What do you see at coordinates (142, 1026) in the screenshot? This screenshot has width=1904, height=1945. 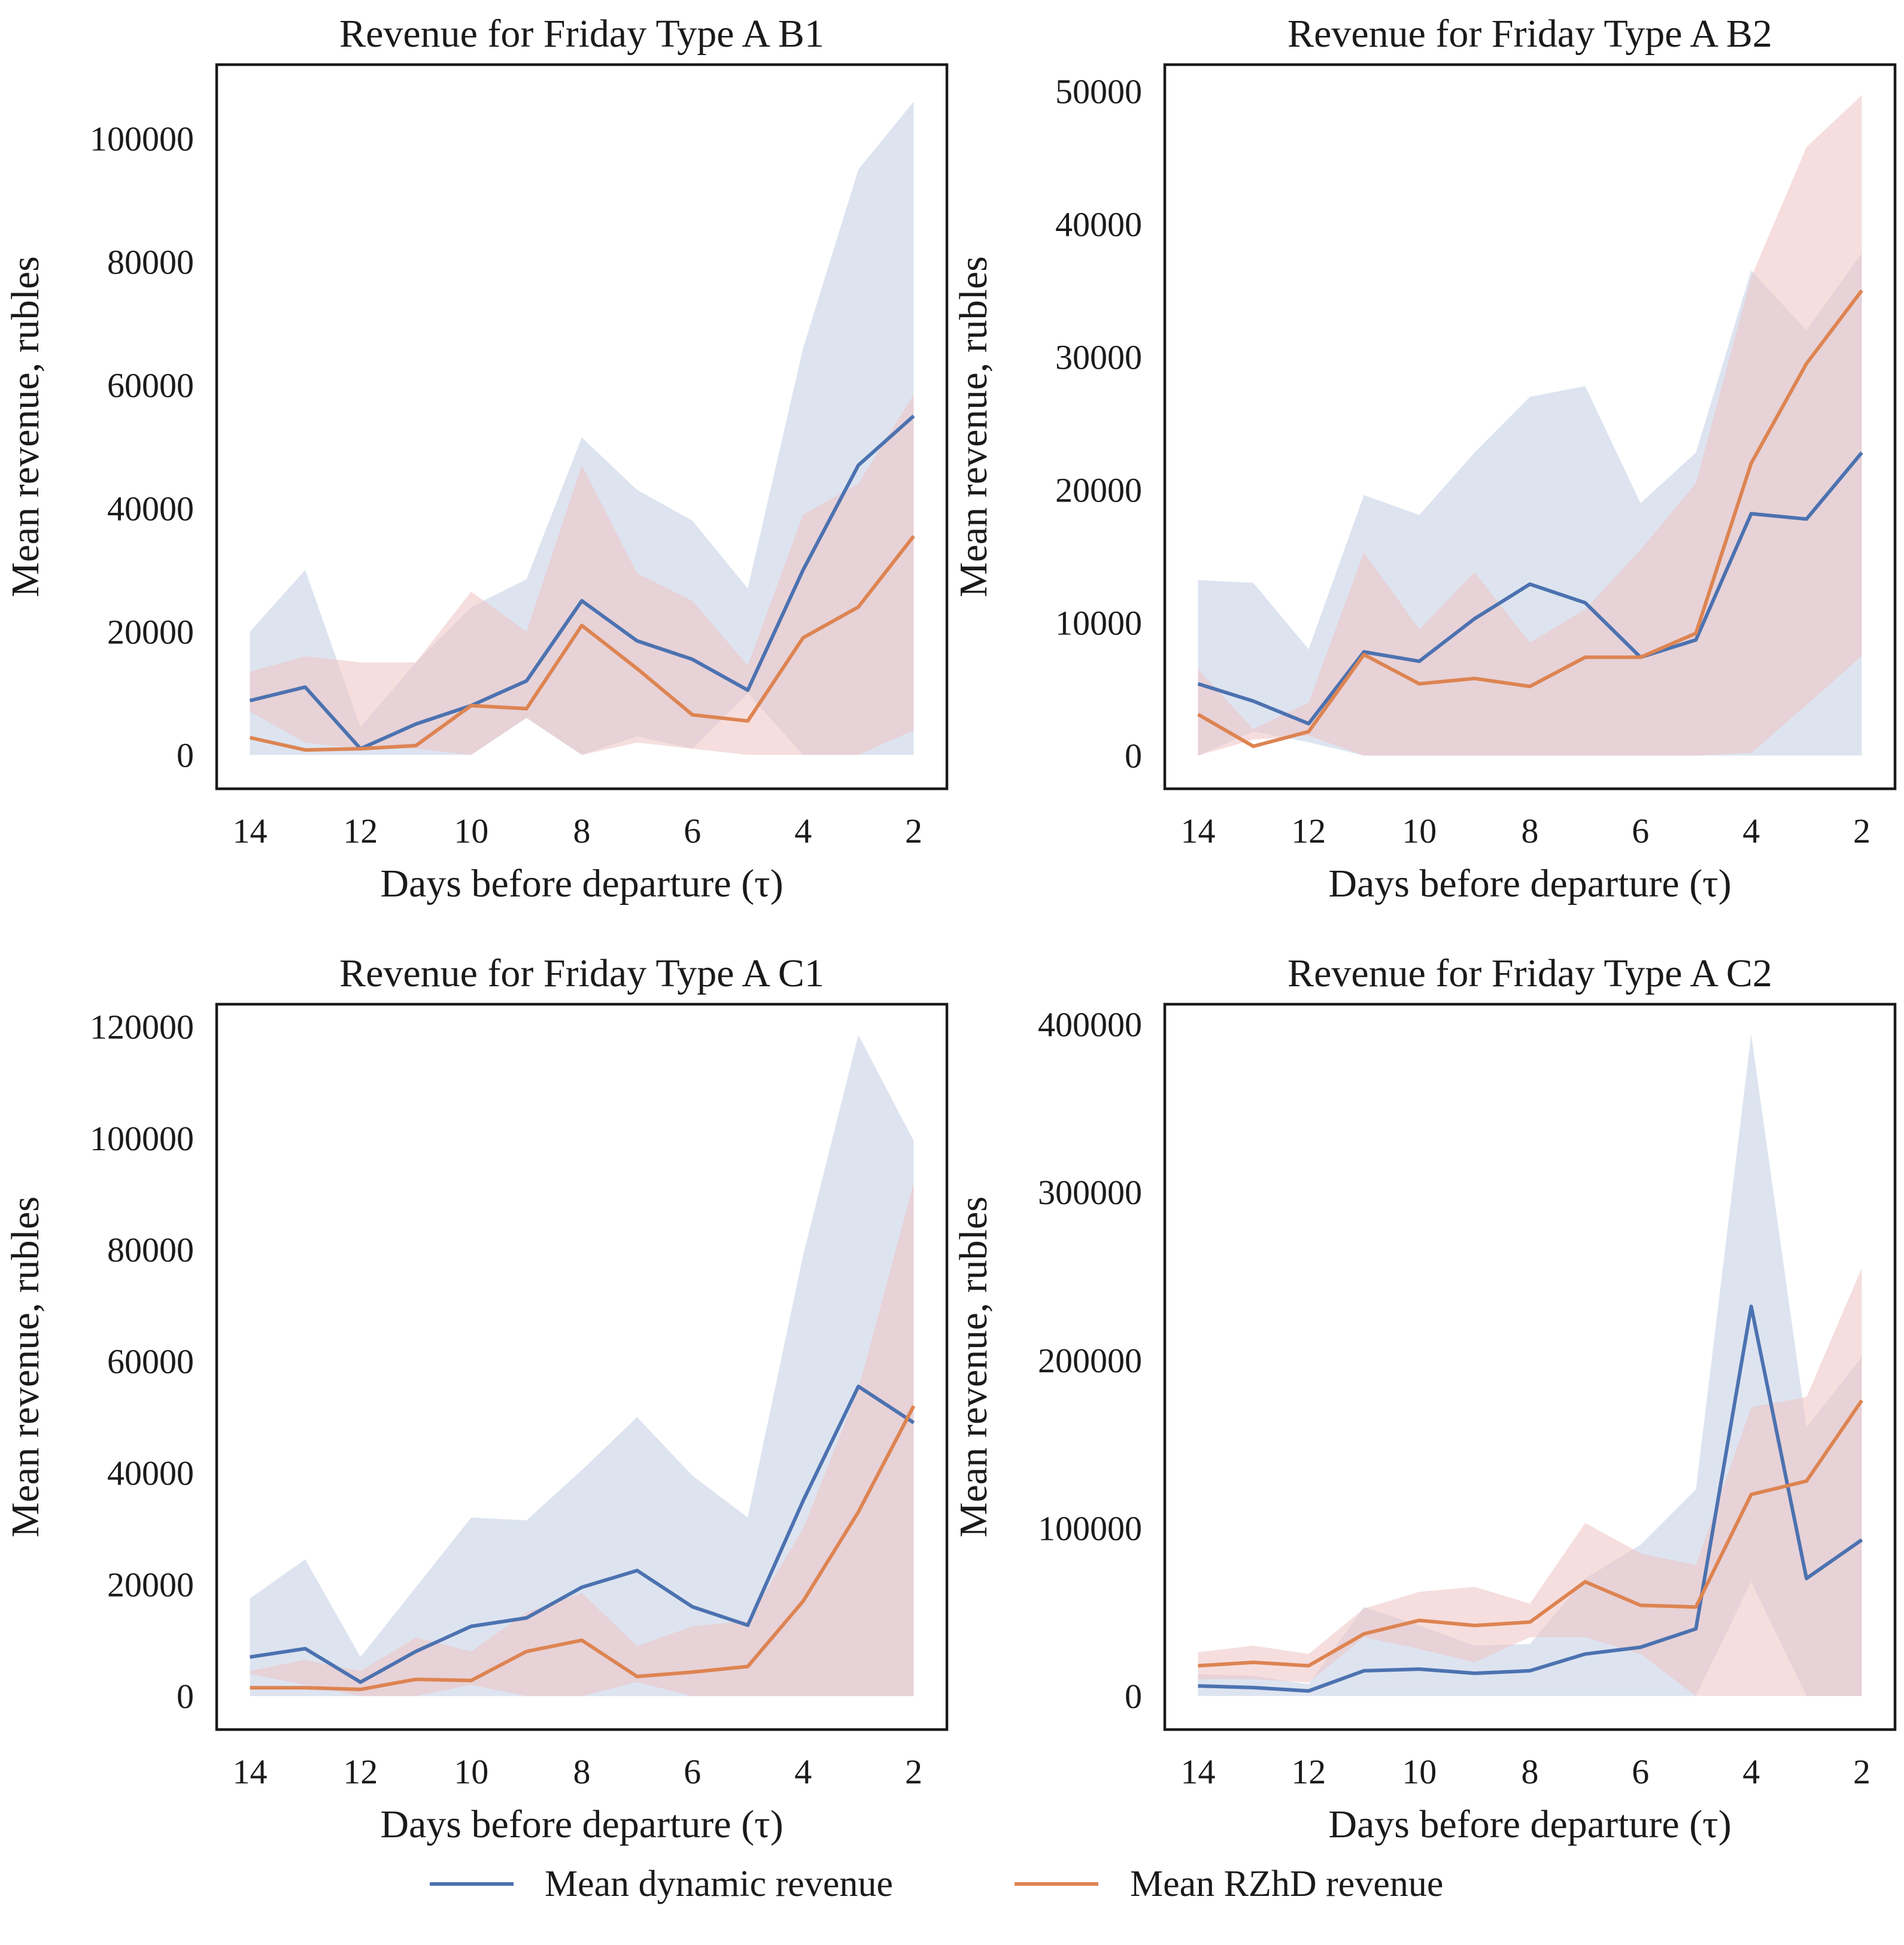 I see `y-tick-label: 120000` at bounding box center [142, 1026].